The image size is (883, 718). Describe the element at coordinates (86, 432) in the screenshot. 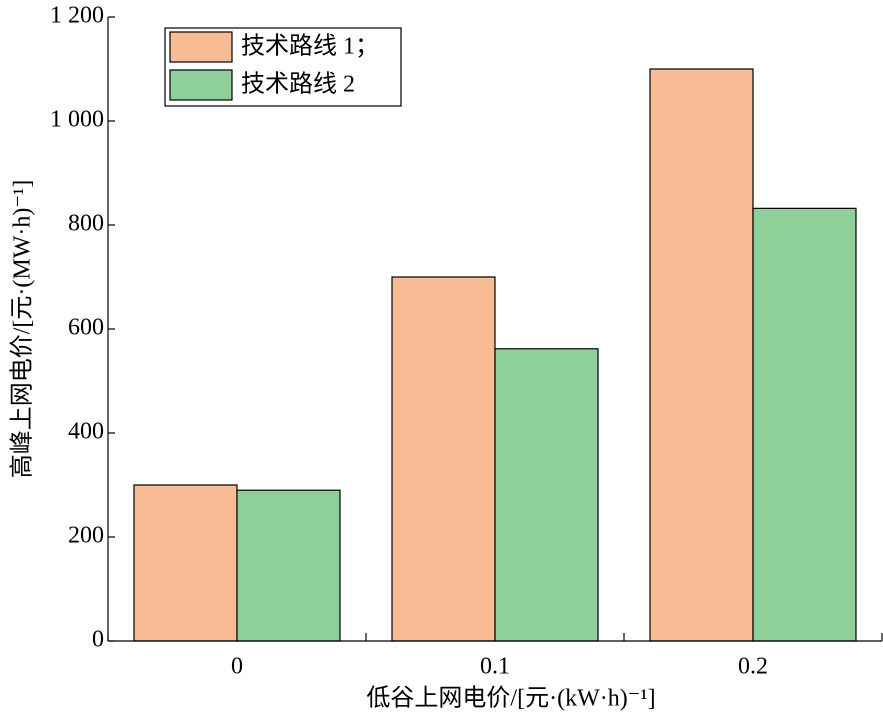

I see `y-tick-label: 400` at that location.